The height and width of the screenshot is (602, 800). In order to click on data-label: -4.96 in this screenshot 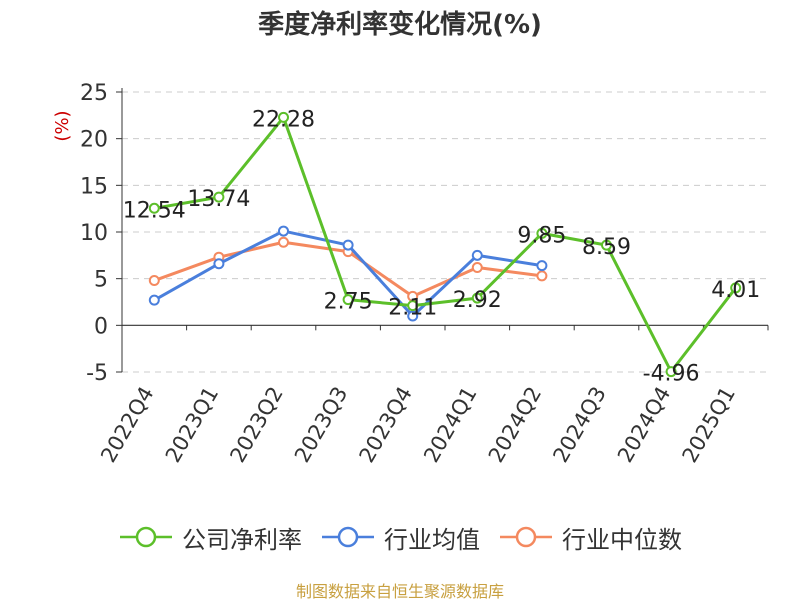, I will do `click(671, 374)`.